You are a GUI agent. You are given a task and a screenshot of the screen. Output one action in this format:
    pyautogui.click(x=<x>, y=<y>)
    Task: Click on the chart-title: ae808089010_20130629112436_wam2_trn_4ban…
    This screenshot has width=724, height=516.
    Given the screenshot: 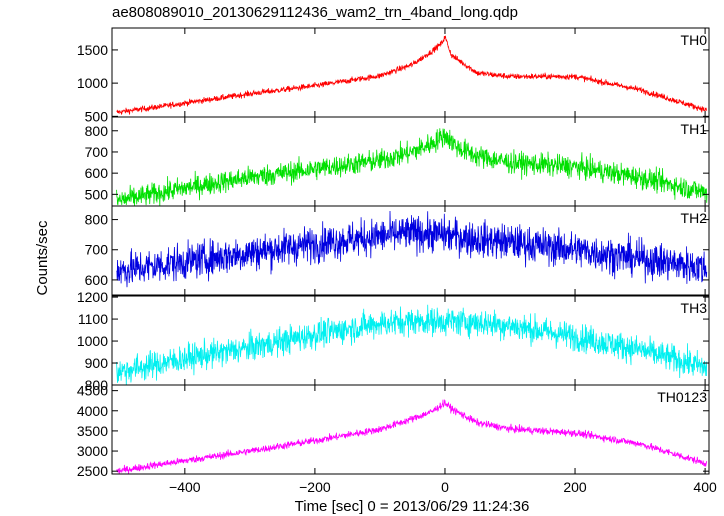 What is the action you would take?
    pyautogui.click(x=315, y=12)
    